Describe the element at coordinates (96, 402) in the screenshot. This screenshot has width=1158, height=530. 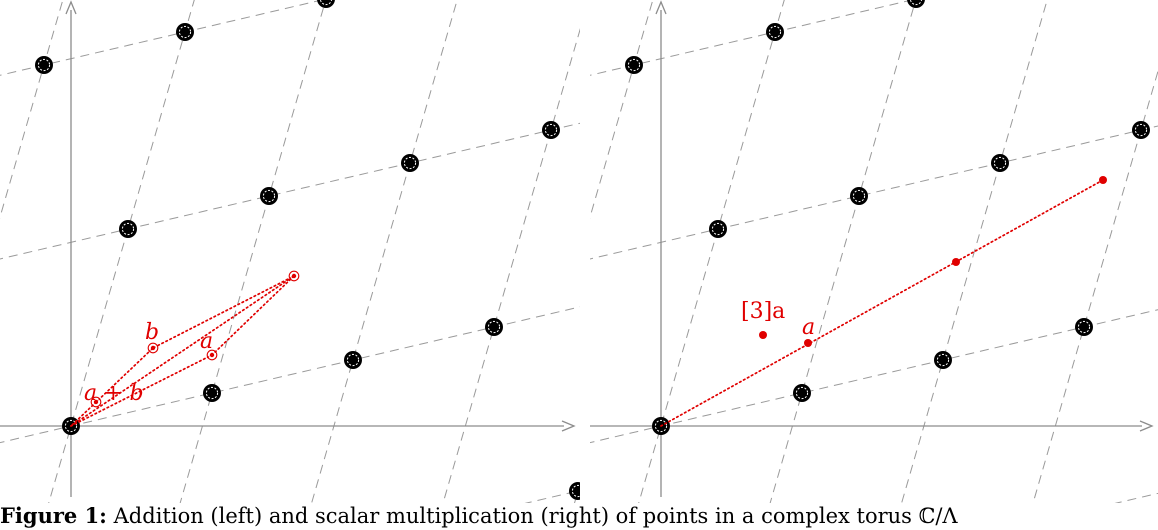
I see `point-a-plus-b` at that location.